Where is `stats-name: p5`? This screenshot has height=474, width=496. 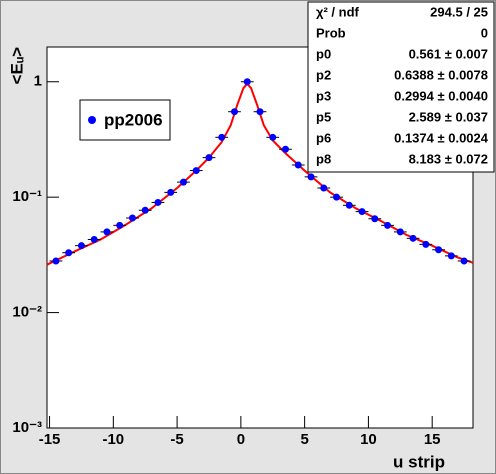
stats-name: p5 is located at coordinates (323, 116).